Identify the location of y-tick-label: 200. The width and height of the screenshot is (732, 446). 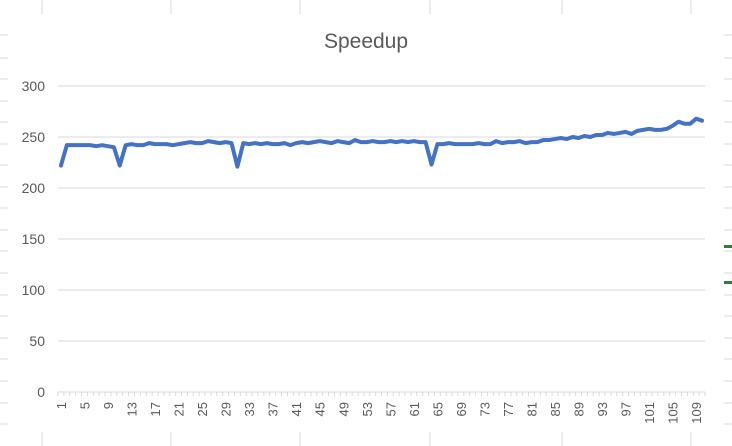
(34, 188).